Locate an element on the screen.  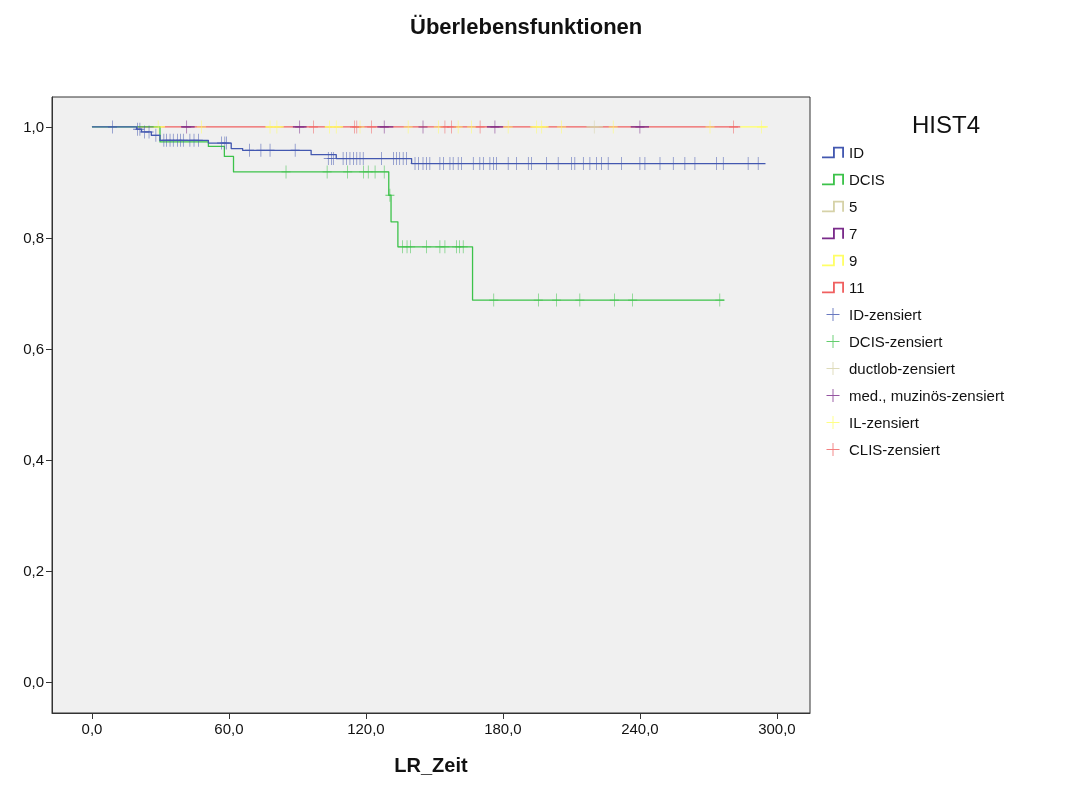
x-axis-title: LR_Zeit is located at coordinates (431, 765).